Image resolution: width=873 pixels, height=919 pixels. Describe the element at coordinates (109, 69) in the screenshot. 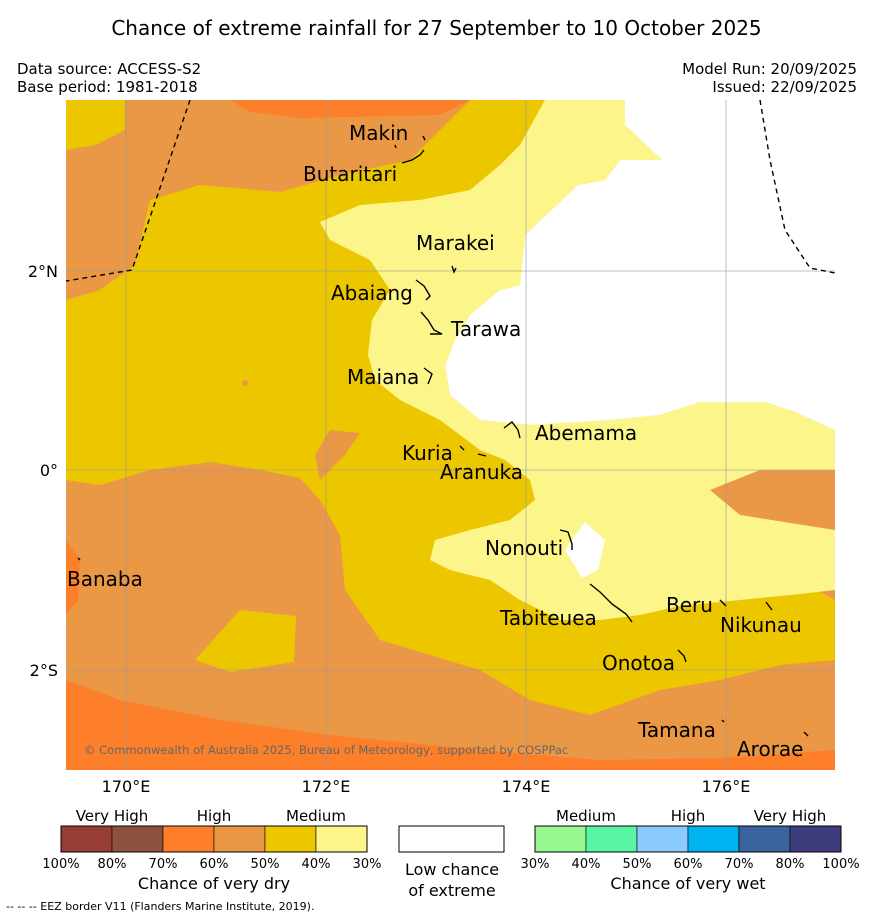

I see `data-source-text: Data source: ACCESS-S2` at that location.